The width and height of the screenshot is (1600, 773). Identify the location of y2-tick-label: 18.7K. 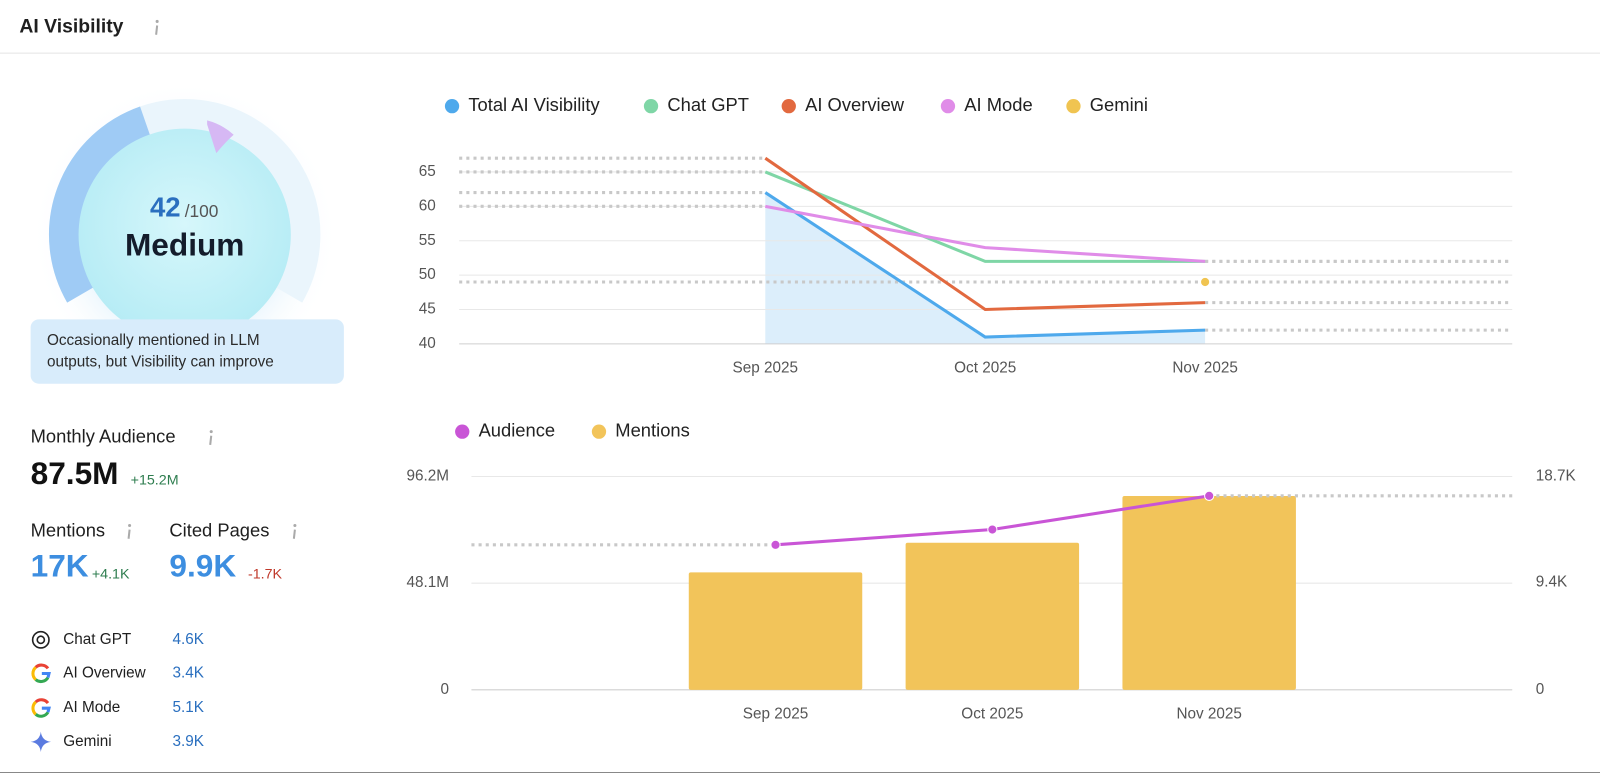
(1556, 476).